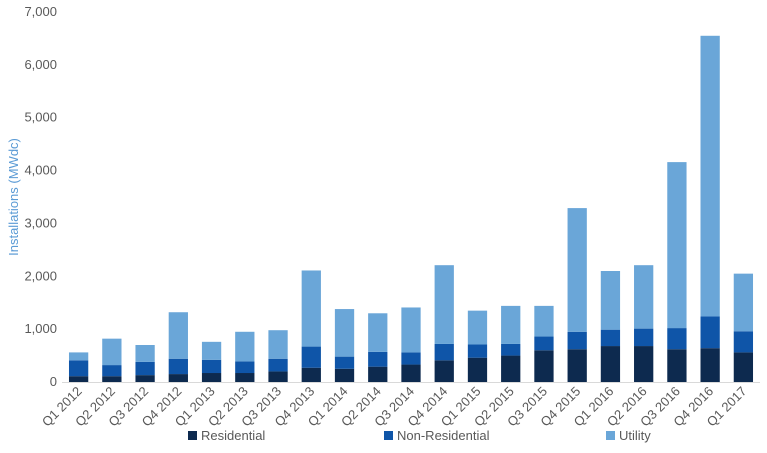  I want to click on bar-non-residential-q4-2014, so click(444, 352).